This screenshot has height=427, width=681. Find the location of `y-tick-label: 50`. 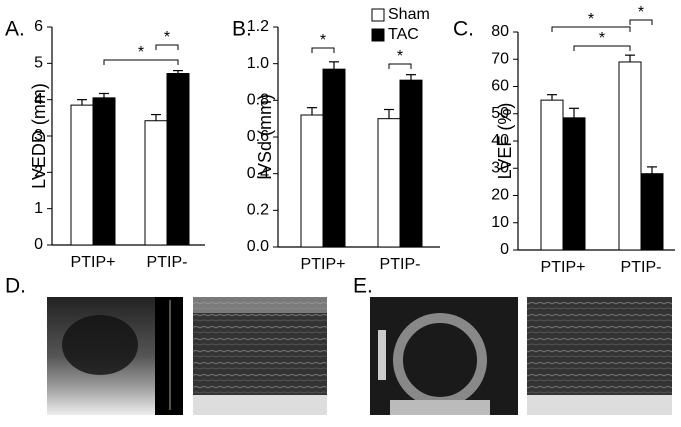

y-tick-label: 50 is located at coordinates (500, 113).